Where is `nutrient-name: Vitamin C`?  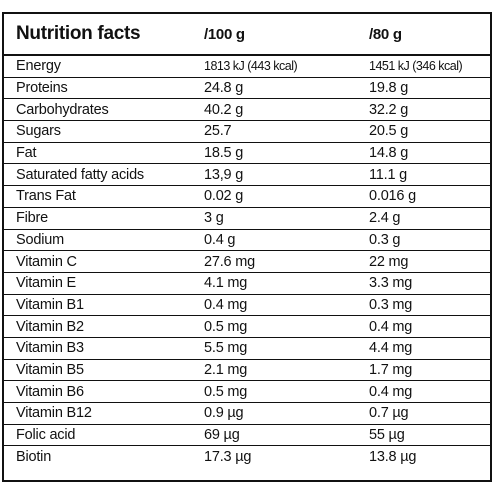
nutrient-name: Vitamin C is located at coordinates (103, 261).